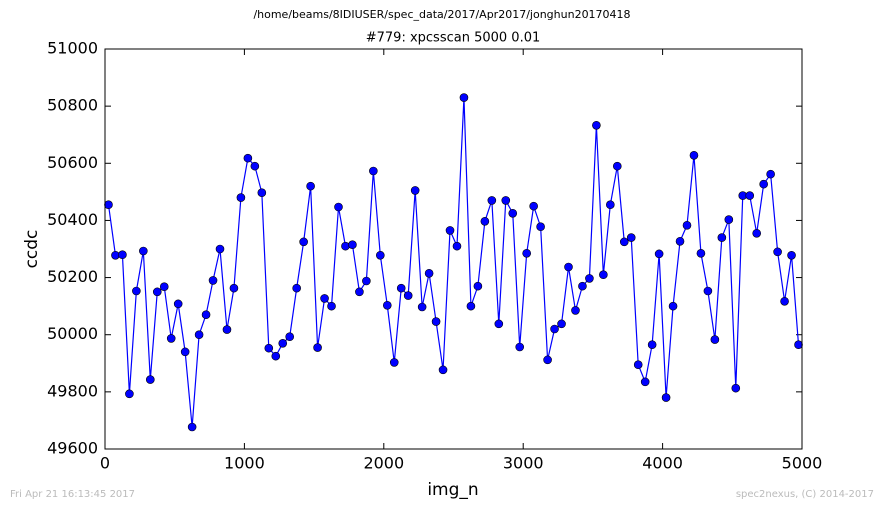 The image size is (884, 509). What do you see at coordinates (72, 276) in the screenshot?
I see `y-tick-label: 50200` at bounding box center [72, 276].